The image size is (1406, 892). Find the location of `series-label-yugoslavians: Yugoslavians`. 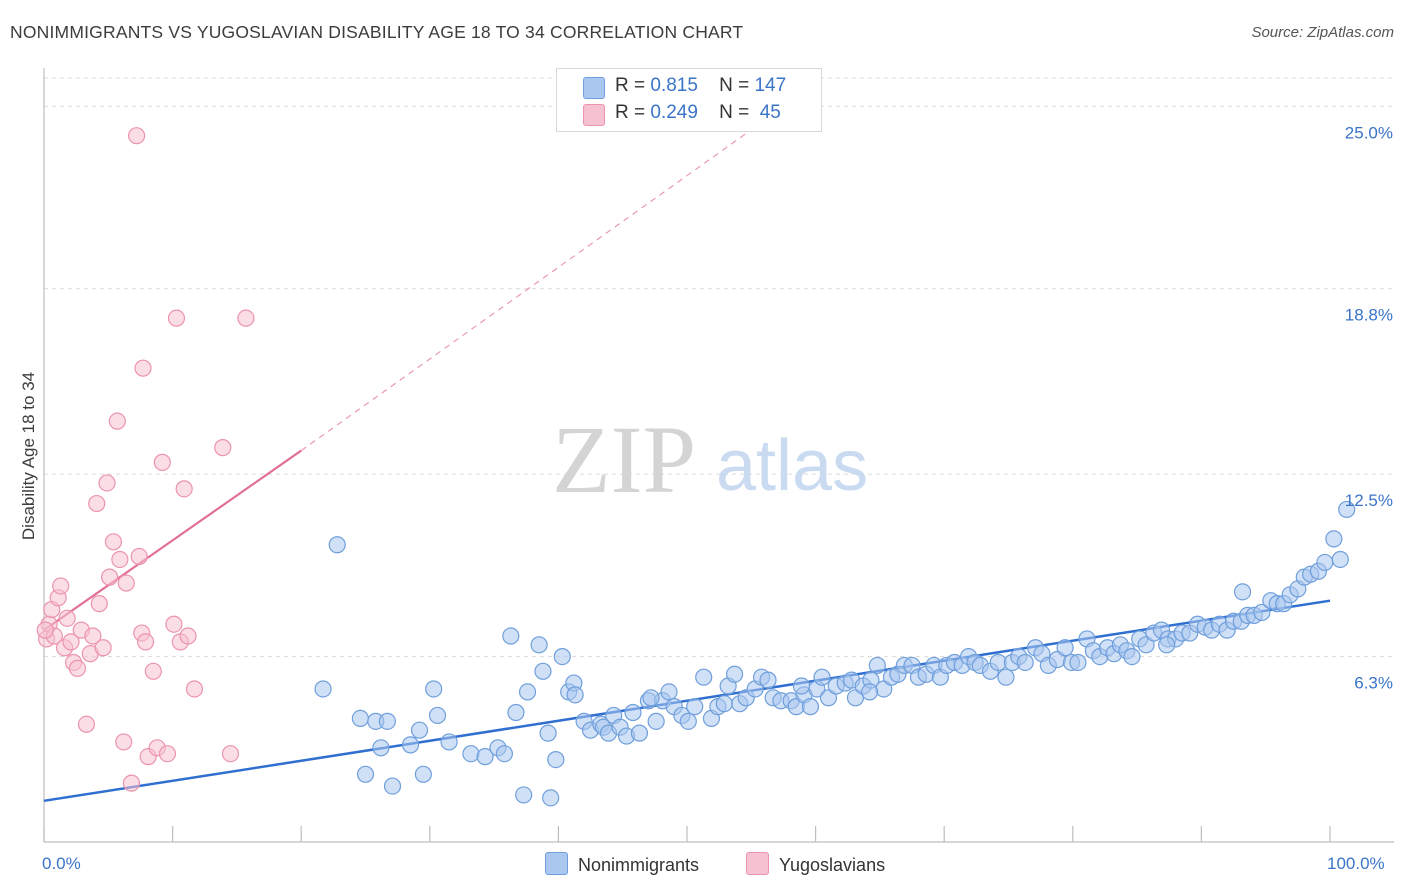

series-label-yugoslavians: Yugoslavians is located at coordinates (832, 865).